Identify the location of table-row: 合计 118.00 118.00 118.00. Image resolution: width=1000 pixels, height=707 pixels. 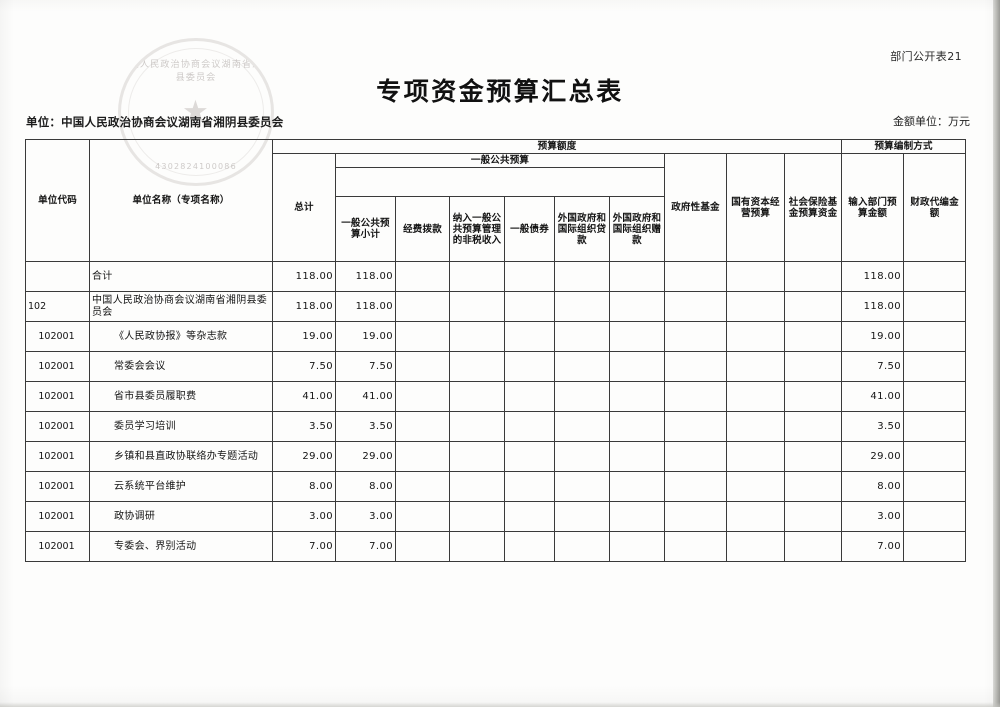
(496, 277).